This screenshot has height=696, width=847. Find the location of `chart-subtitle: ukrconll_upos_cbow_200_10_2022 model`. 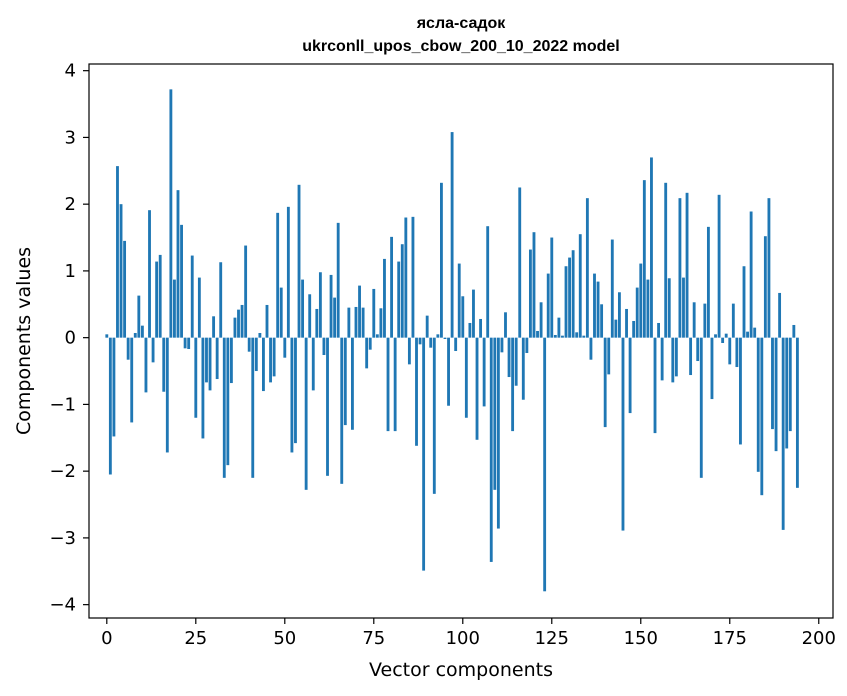

chart-subtitle: ukrconll_upos_cbow_200_10_2022 model is located at coordinates (460, 46).